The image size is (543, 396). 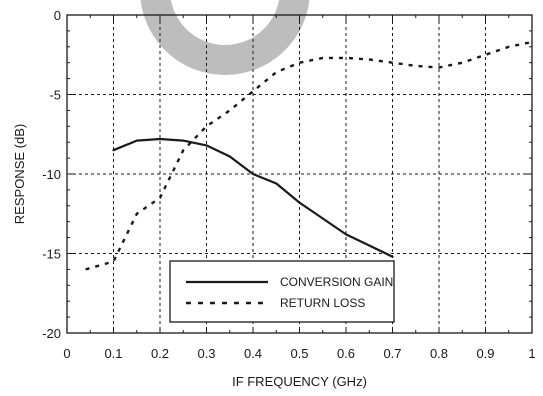 What do you see at coordinates (206, 353) in the screenshot?
I see `x-tick-label: 0.3` at bounding box center [206, 353].